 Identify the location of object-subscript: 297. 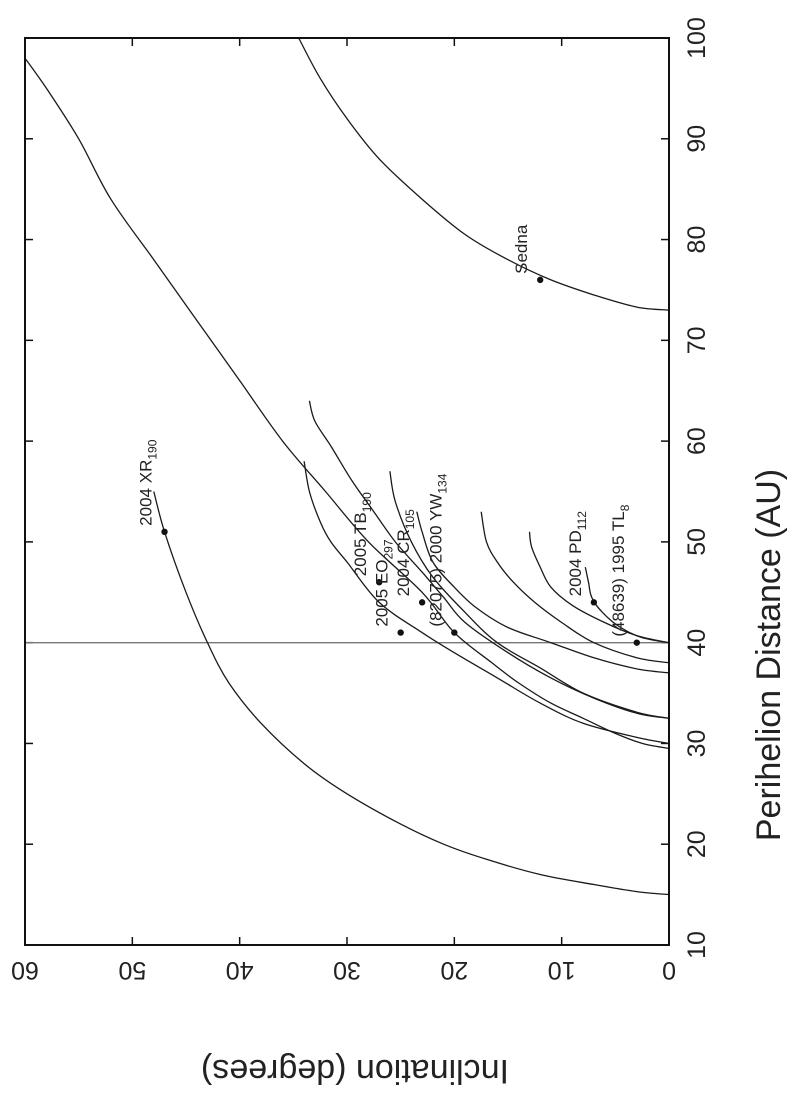
(389, 549).